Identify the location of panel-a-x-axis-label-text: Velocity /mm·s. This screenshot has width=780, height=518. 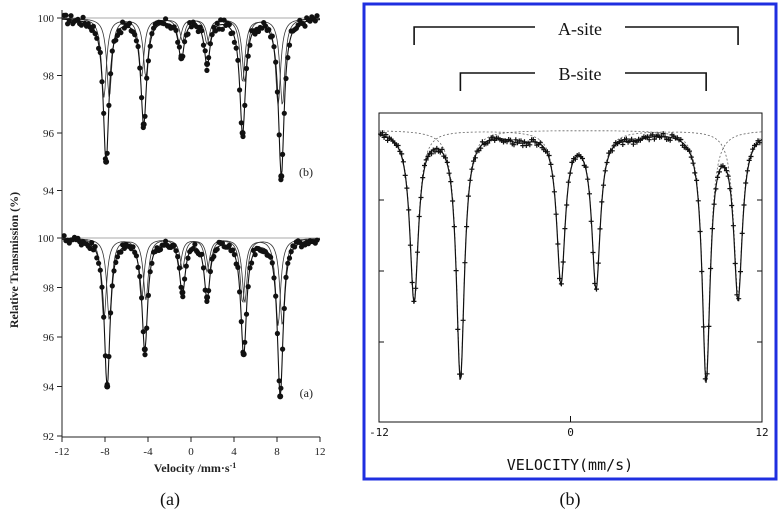
(192, 468).